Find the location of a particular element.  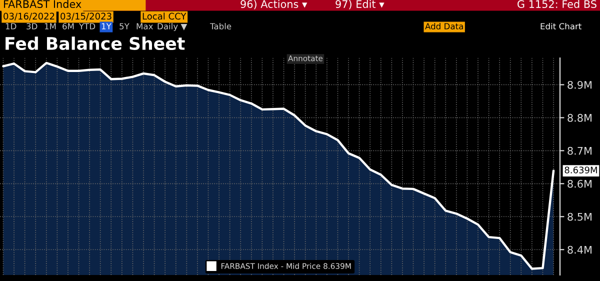

text: Edit Chart is located at coordinates (561, 26).